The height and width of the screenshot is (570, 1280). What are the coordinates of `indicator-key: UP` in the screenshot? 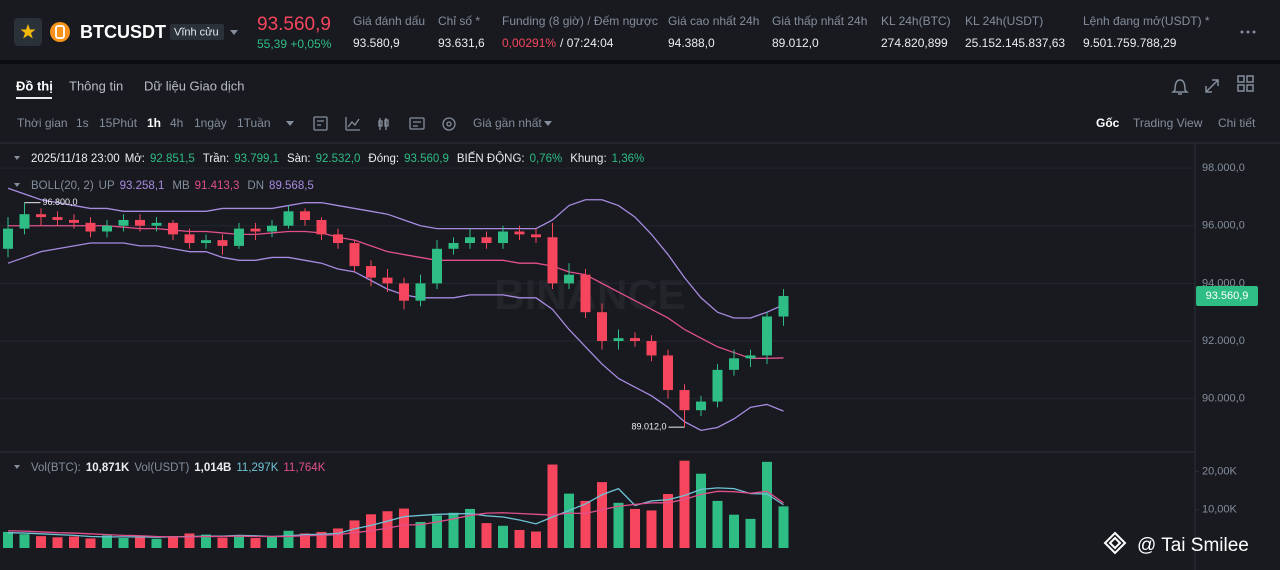 It's located at (107, 186).